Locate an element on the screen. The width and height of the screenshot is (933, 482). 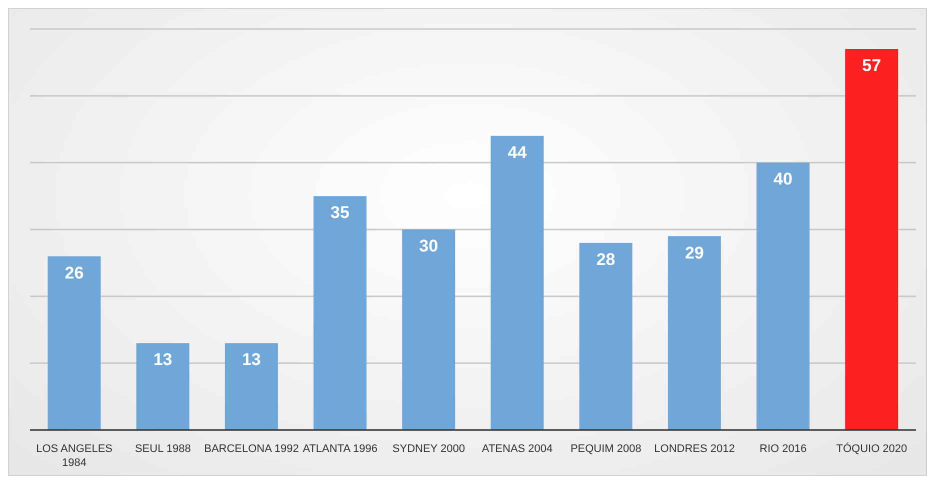
data-label: 26 is located at coordinates (74, 272).